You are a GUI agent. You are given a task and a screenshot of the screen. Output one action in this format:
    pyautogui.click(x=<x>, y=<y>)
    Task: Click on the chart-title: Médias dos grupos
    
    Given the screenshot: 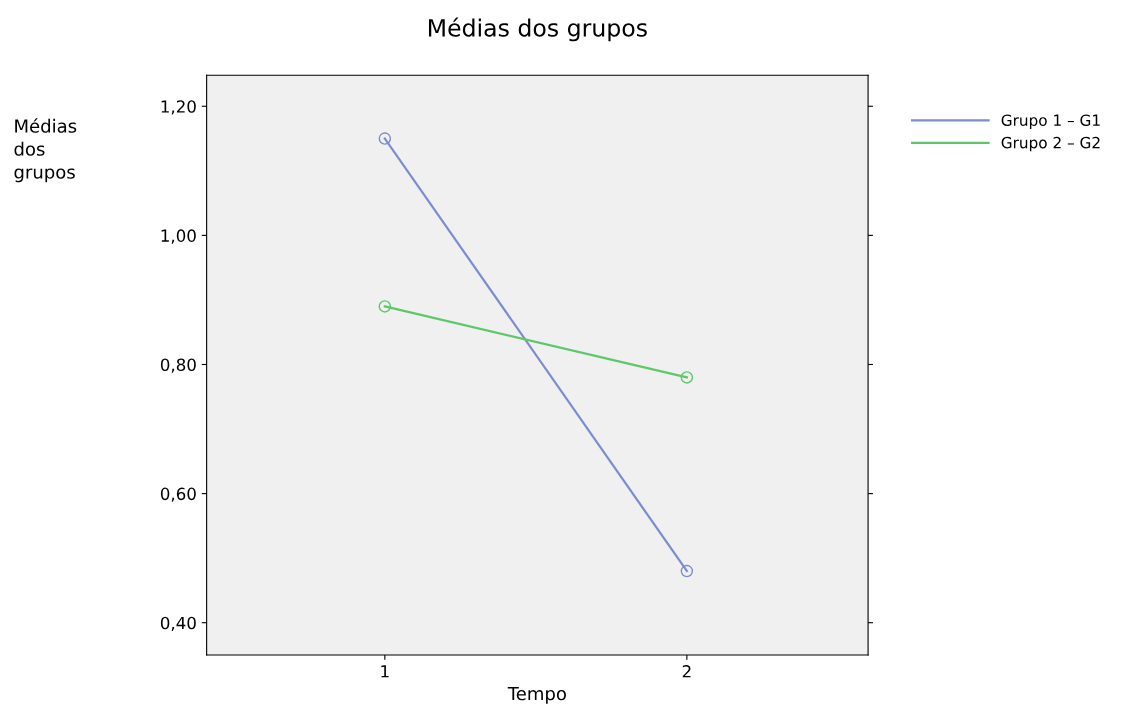 What is the action you would take?
    pyautogui.click(x=537, y=29)
    